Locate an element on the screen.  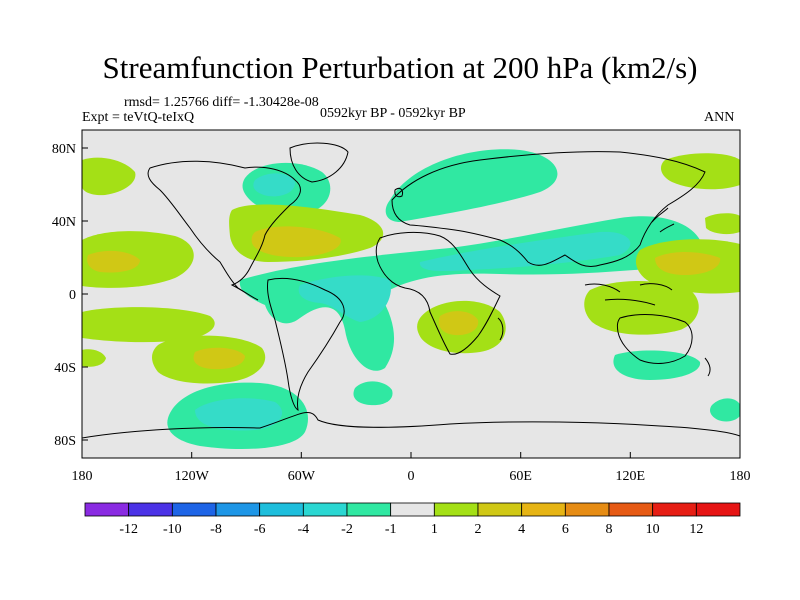
coast-south-america is located at coordinates (306, 344).